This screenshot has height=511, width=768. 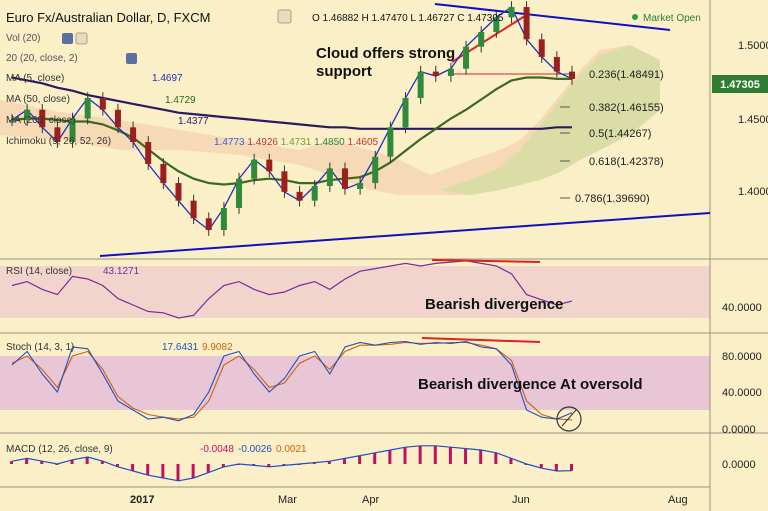 I want to click on annotation-stoch-divergence: Bearish divergence, so click(x=487, y=384).